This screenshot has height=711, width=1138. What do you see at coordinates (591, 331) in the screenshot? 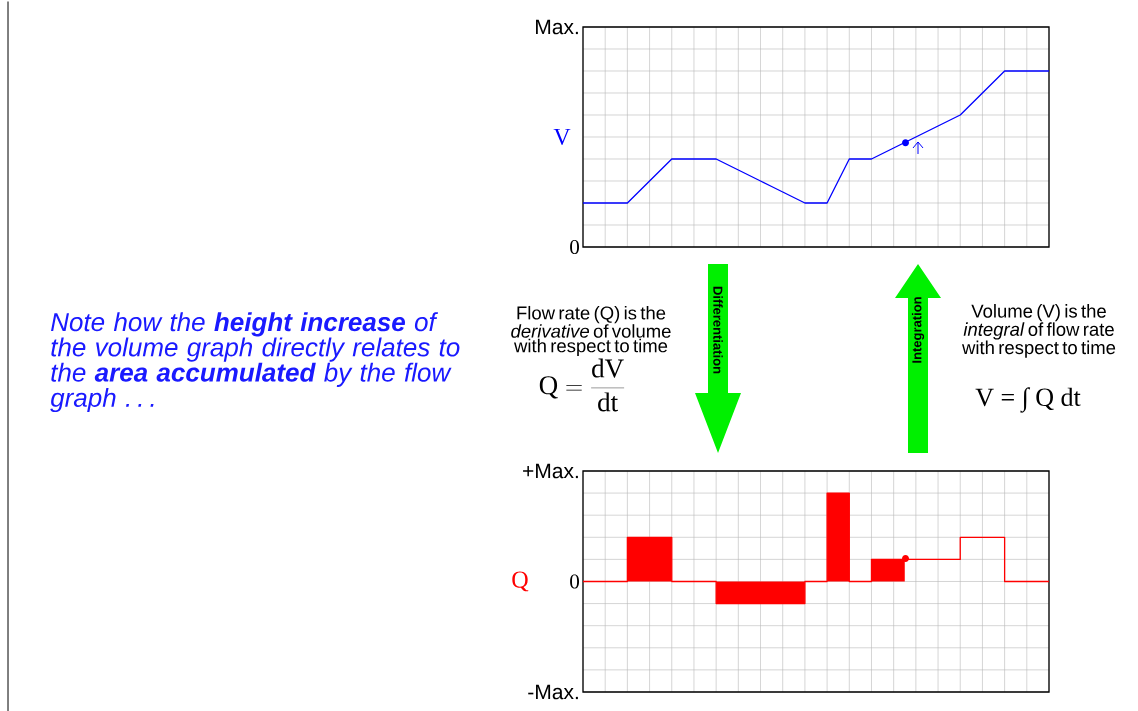
I see `text: Flow rate (Q) is the derivative of volume with respect to time` at bounding box center [591, 331].